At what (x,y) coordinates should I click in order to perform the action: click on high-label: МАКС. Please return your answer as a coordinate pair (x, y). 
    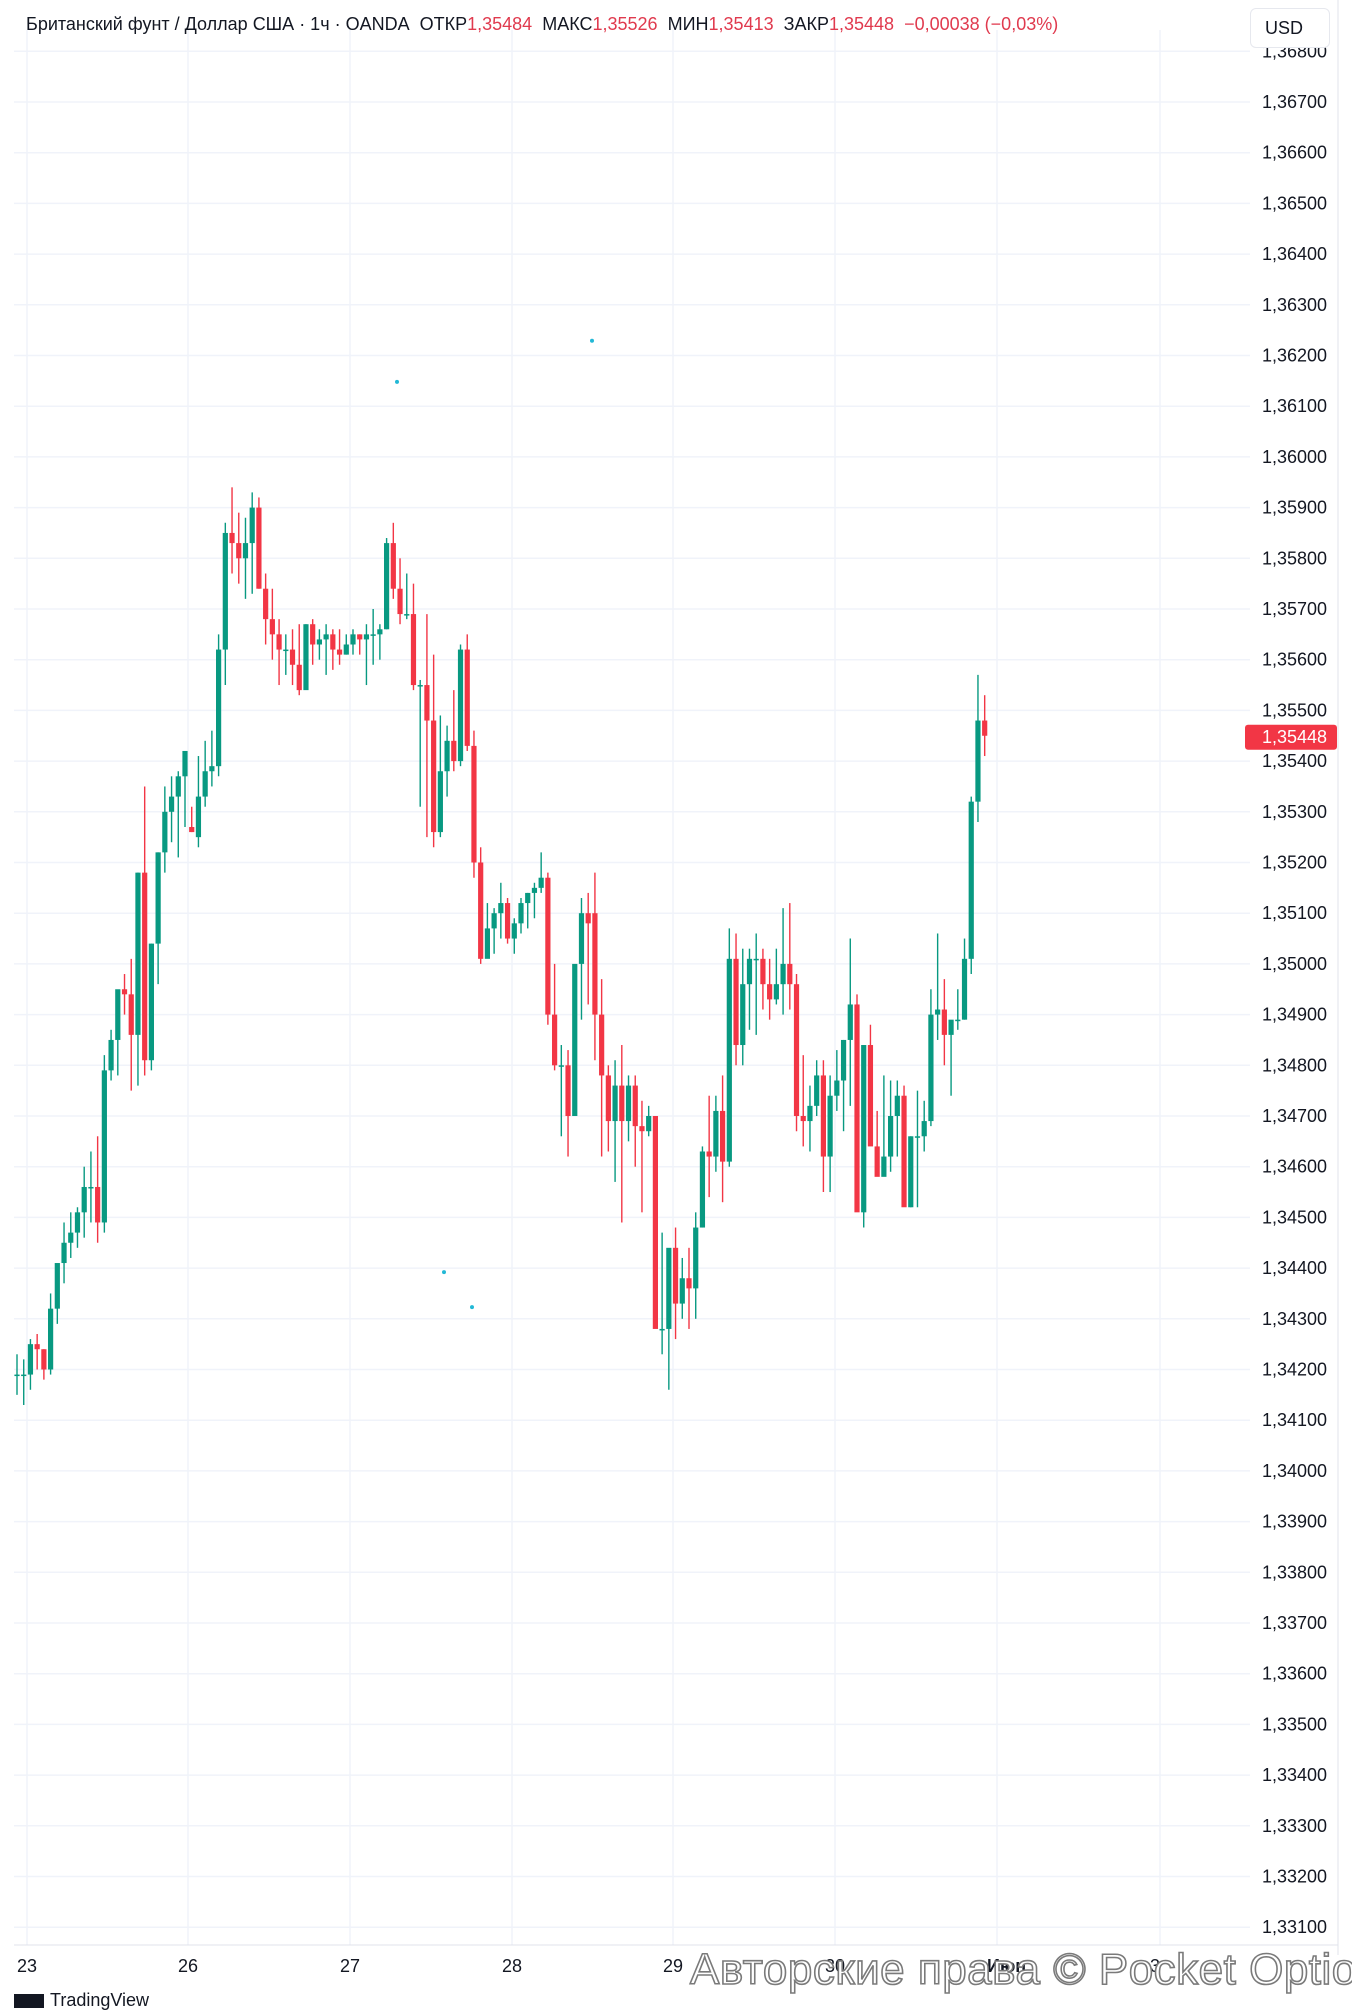
    Looking at the image, I should click on (567, 24).